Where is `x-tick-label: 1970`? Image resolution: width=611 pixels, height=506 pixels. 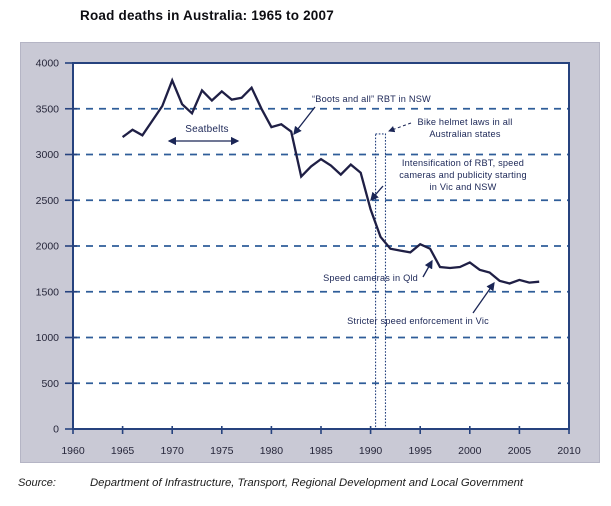
x-tick-label: 1970 is located at coordinates (173, 451).